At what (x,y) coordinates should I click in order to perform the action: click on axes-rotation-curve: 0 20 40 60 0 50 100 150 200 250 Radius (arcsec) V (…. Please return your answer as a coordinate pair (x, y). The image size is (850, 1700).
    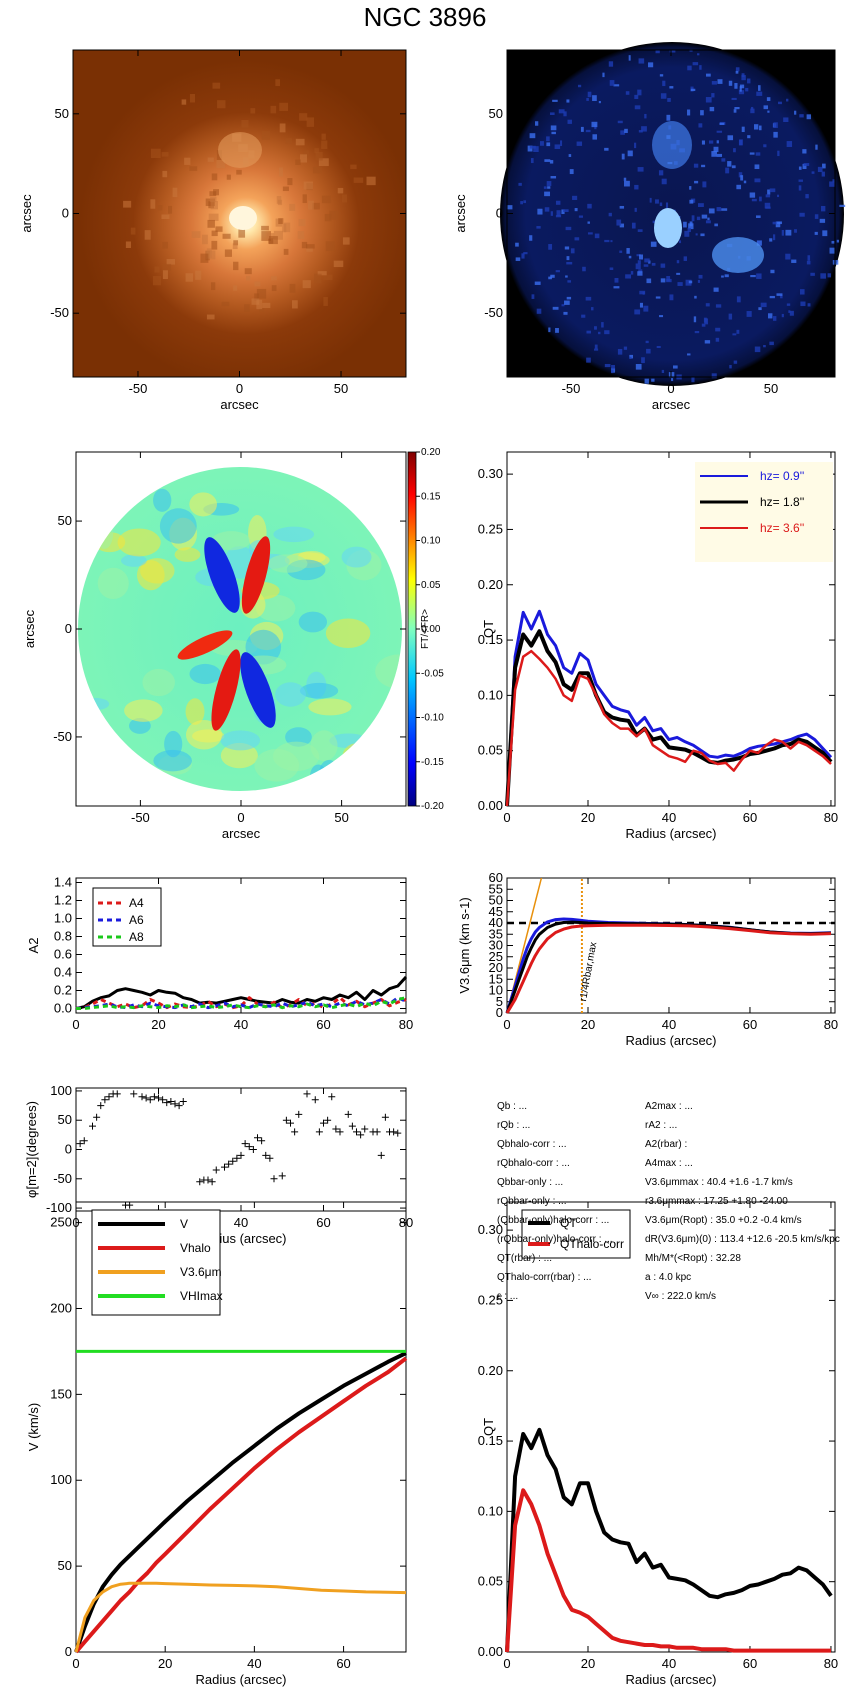
    Looking at the image, I should click on (217, 1444).